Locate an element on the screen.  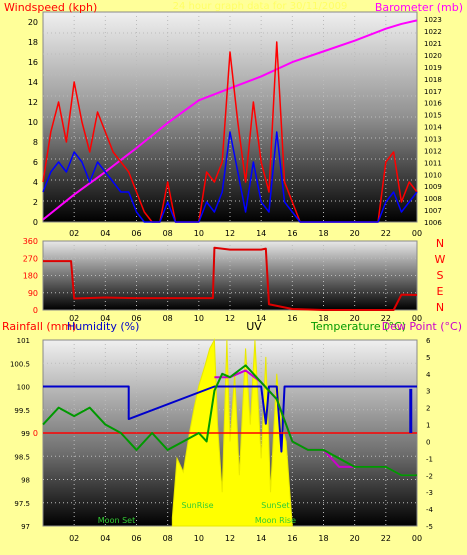
temperature-tick-label: 1 is located at coordinates (428, 426).